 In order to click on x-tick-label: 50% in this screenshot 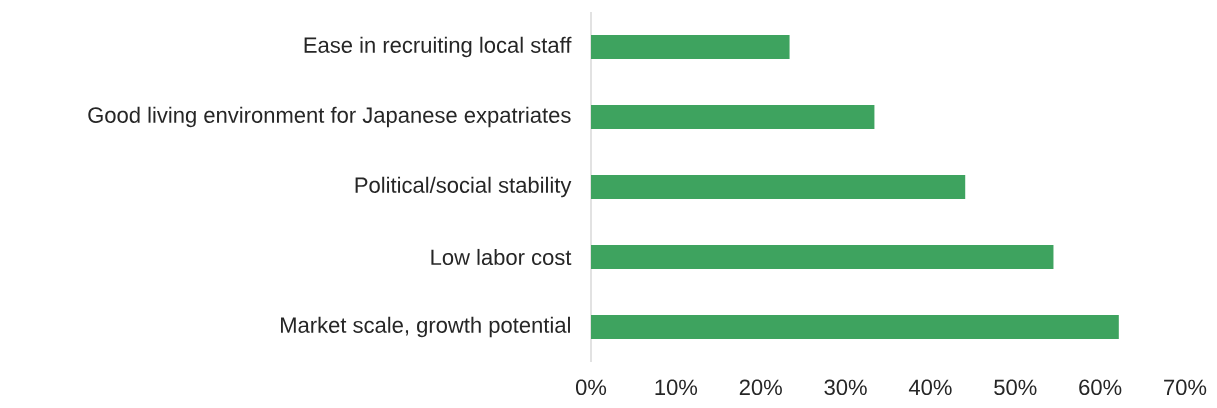, I will do `click(1015, 387)`.